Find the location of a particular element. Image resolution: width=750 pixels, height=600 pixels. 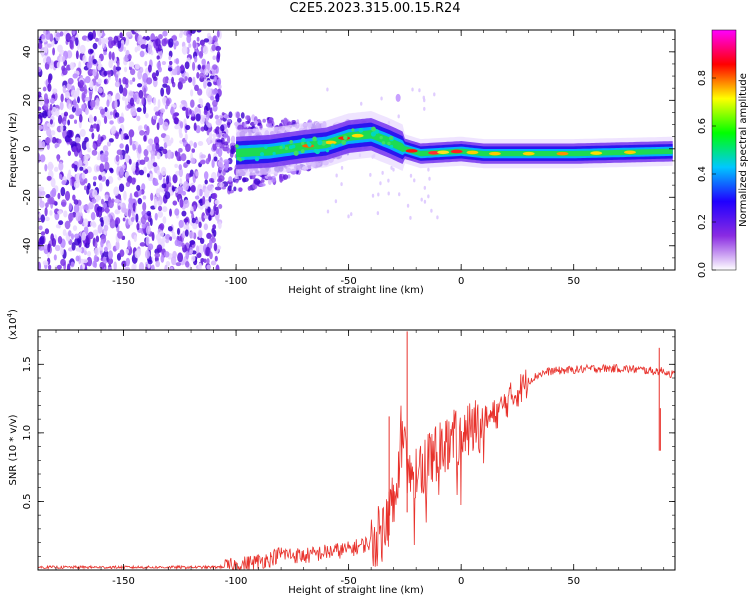

x-tick-label: 50 is located at coordinates (573, 281).